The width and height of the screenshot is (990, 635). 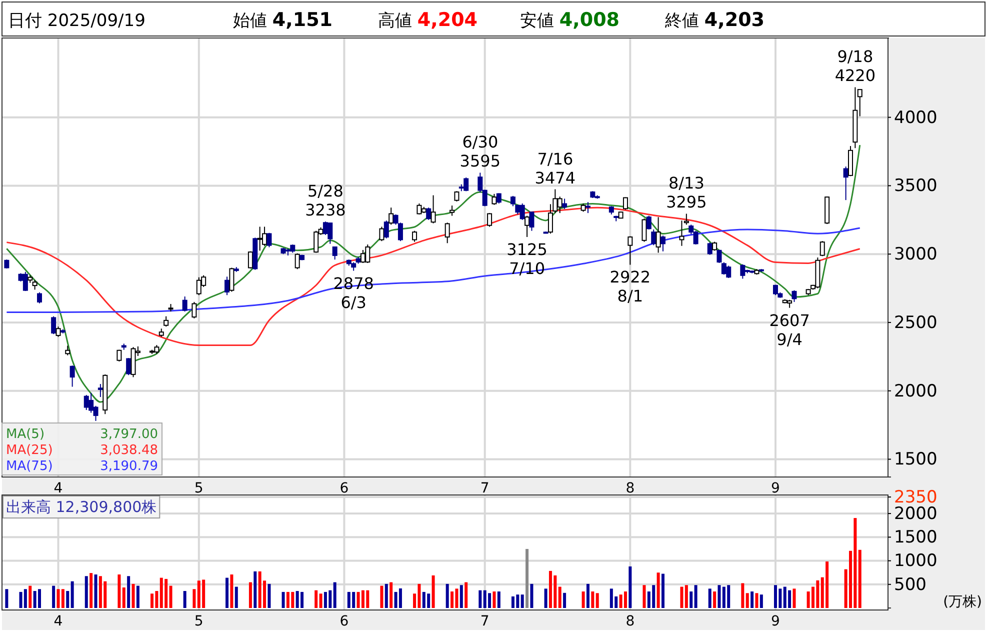 I want to click on annotation: 5/28 3238, so click(x=325, y=201).